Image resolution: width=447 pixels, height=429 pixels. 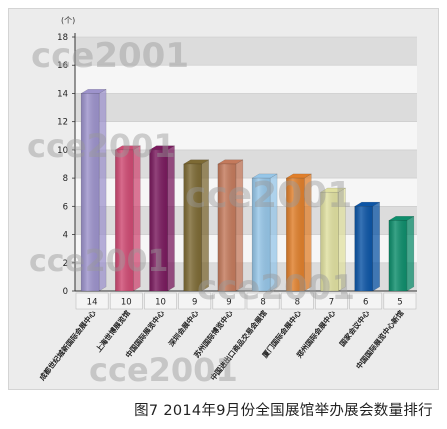 I want to click on y-tick-label: 2, so click(x=65, y=264).